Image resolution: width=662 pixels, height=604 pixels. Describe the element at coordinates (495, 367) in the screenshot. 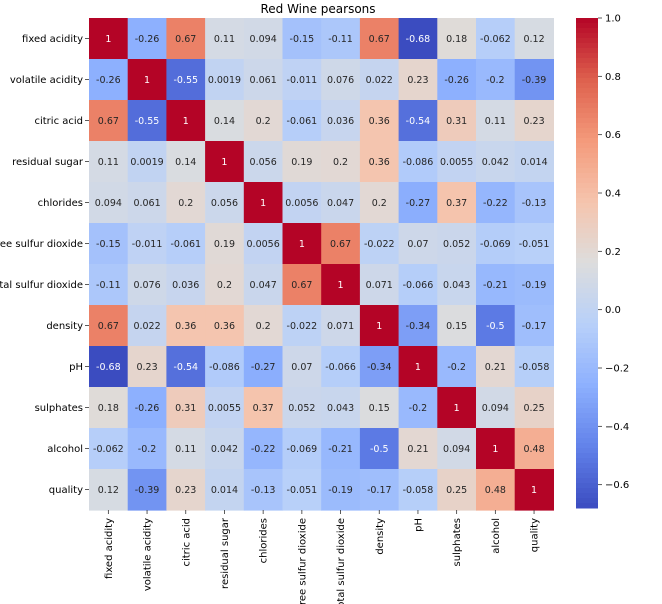

I see `cell-value-label: 0.21` at that location.